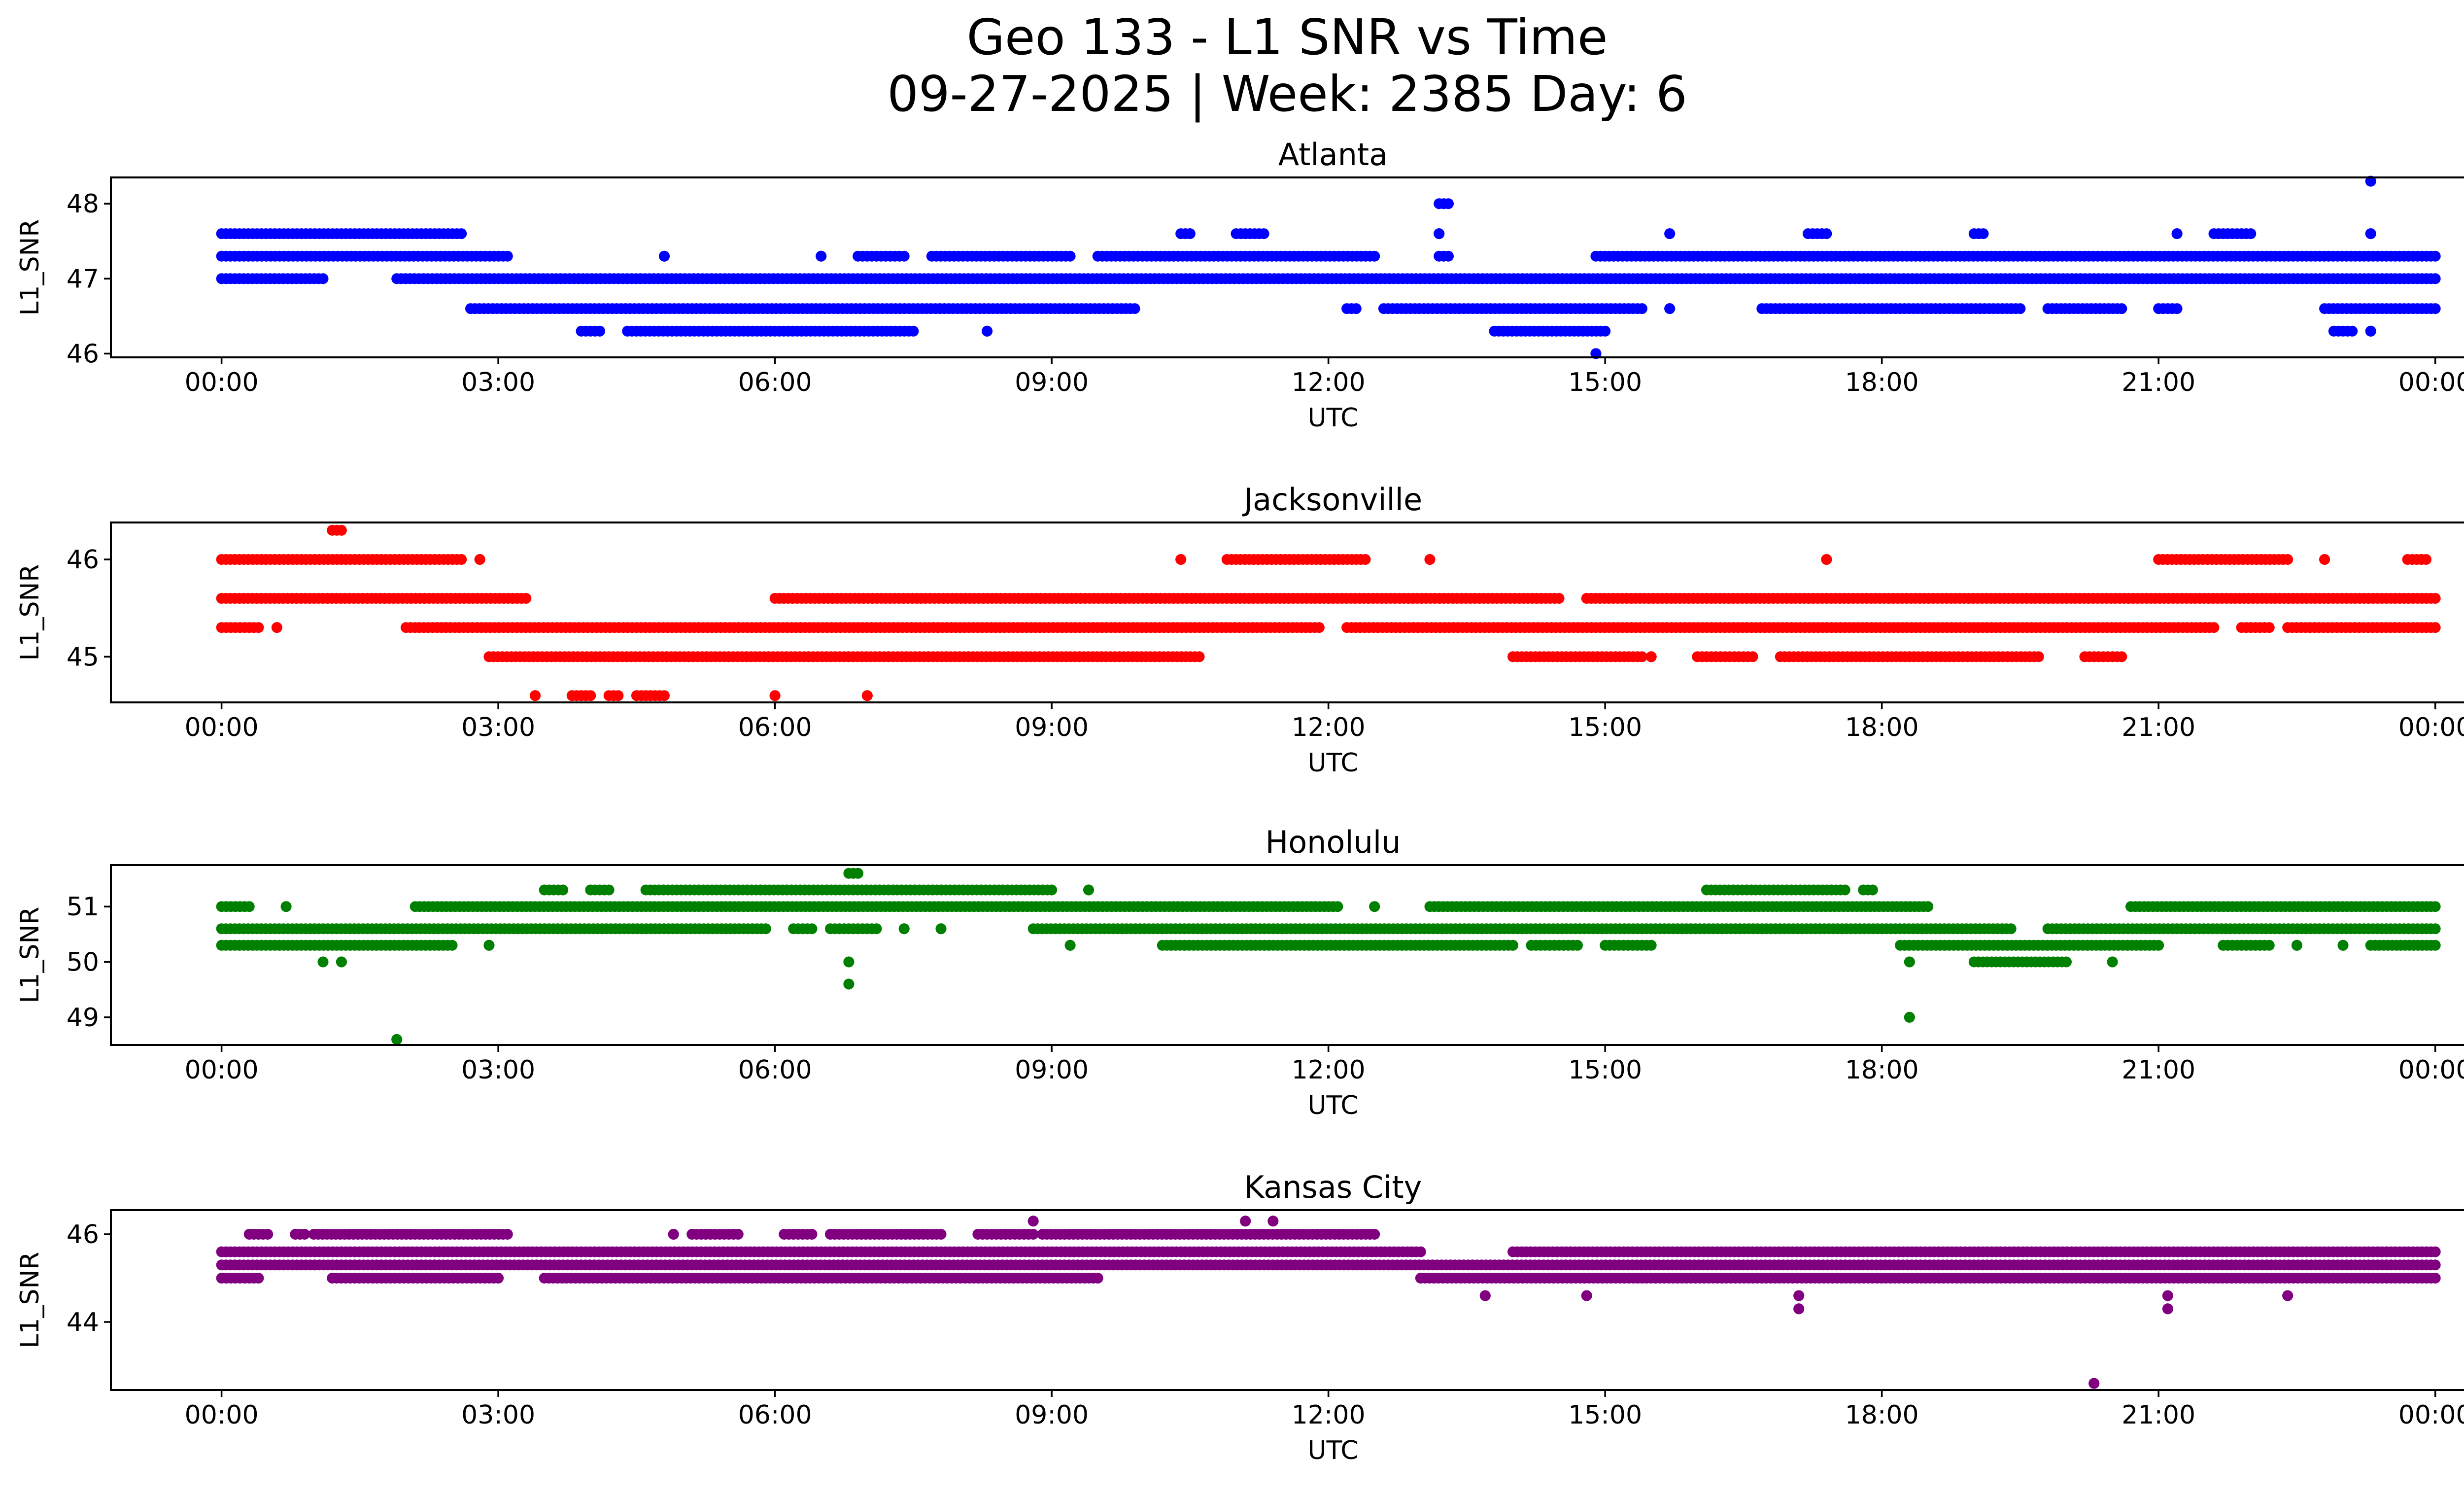 The width and height of the screenshot is (2464, 1495). I want to click on x-tick-label-1-5: 15:00, so click(1605, 727).